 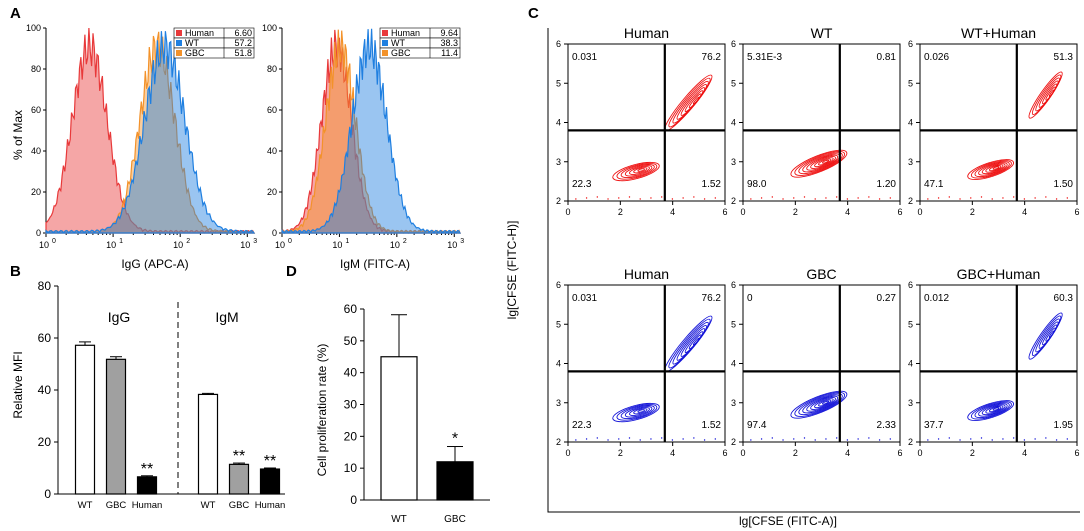 I want to click on hist-x-tick-exponent: 3, so click(x=462, y=241).